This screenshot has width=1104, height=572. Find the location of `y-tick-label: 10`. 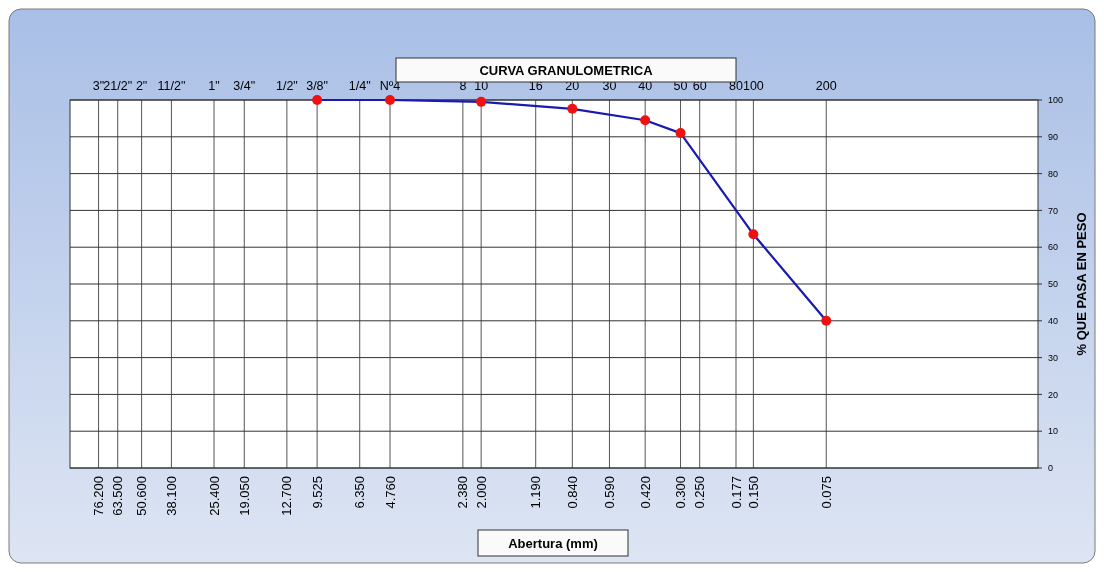

y-tick-label: 10 is located at coordinates (1053, 431).